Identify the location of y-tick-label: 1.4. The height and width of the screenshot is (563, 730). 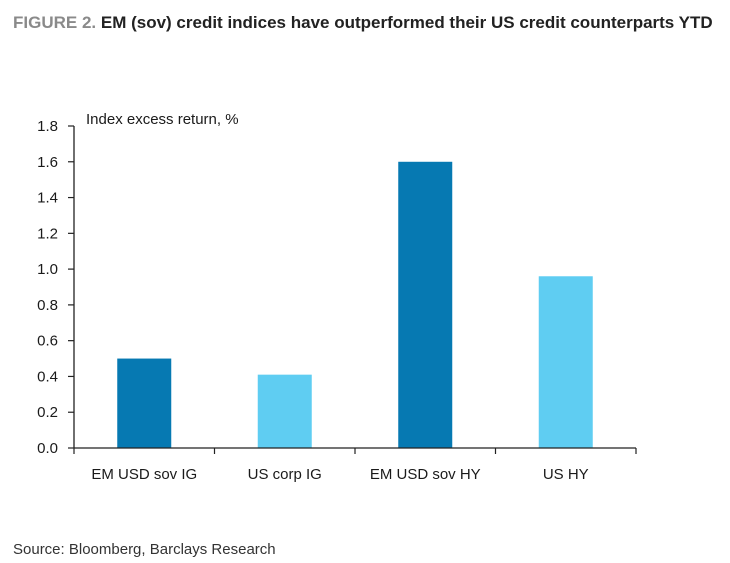
(47, 198).